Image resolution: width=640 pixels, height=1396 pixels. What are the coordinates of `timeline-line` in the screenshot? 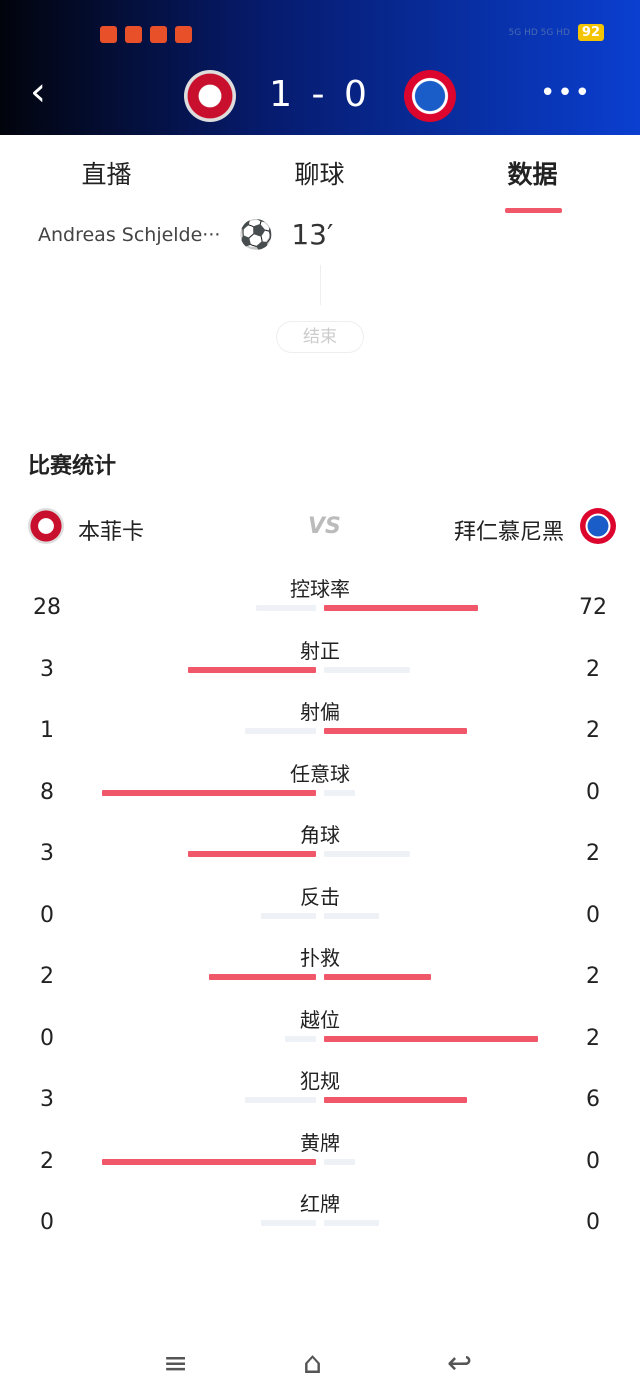 It's located at (320, 285).